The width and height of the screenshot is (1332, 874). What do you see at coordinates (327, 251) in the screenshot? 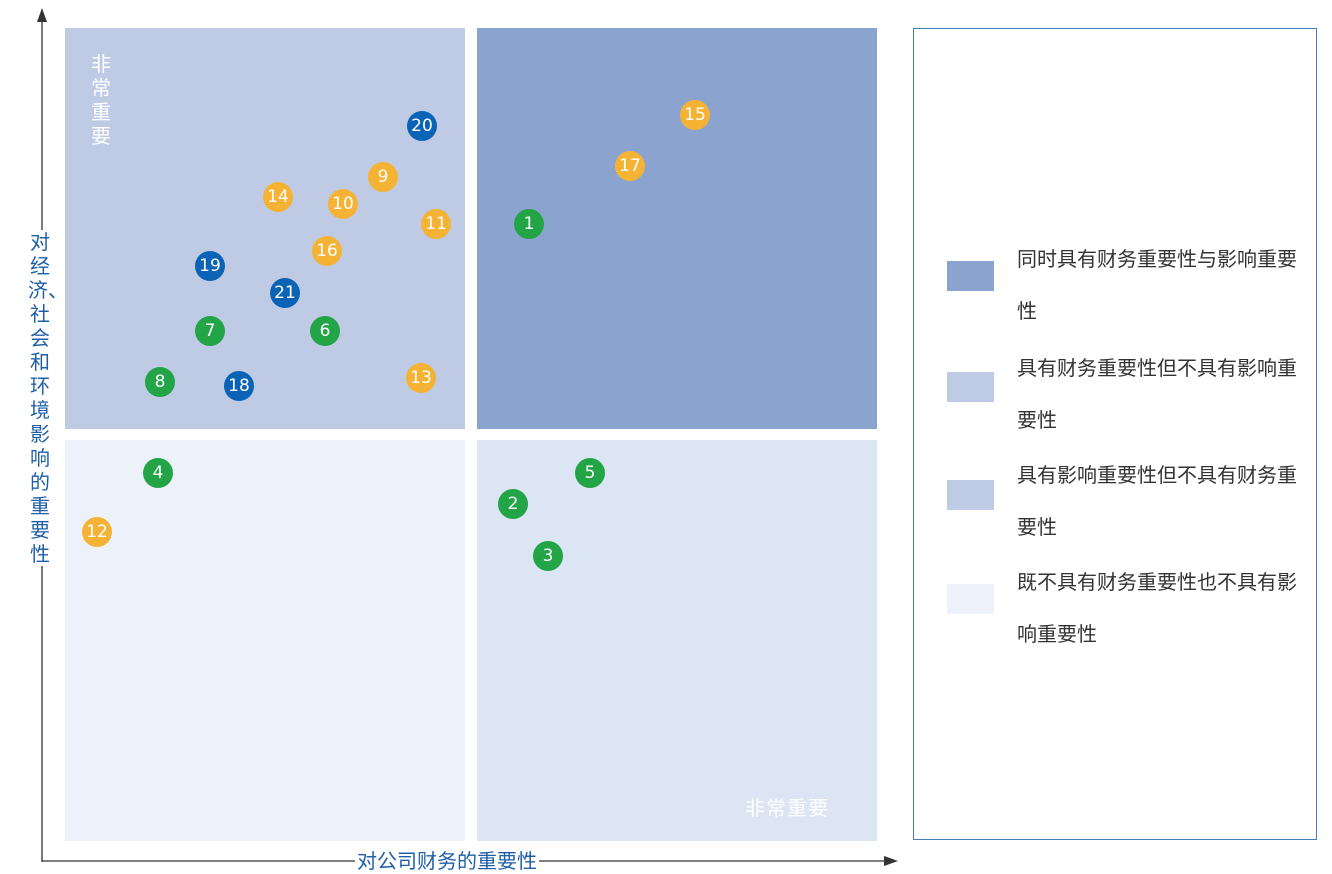
I see `topic-point-16: 16` at bounding box center [327, 251].